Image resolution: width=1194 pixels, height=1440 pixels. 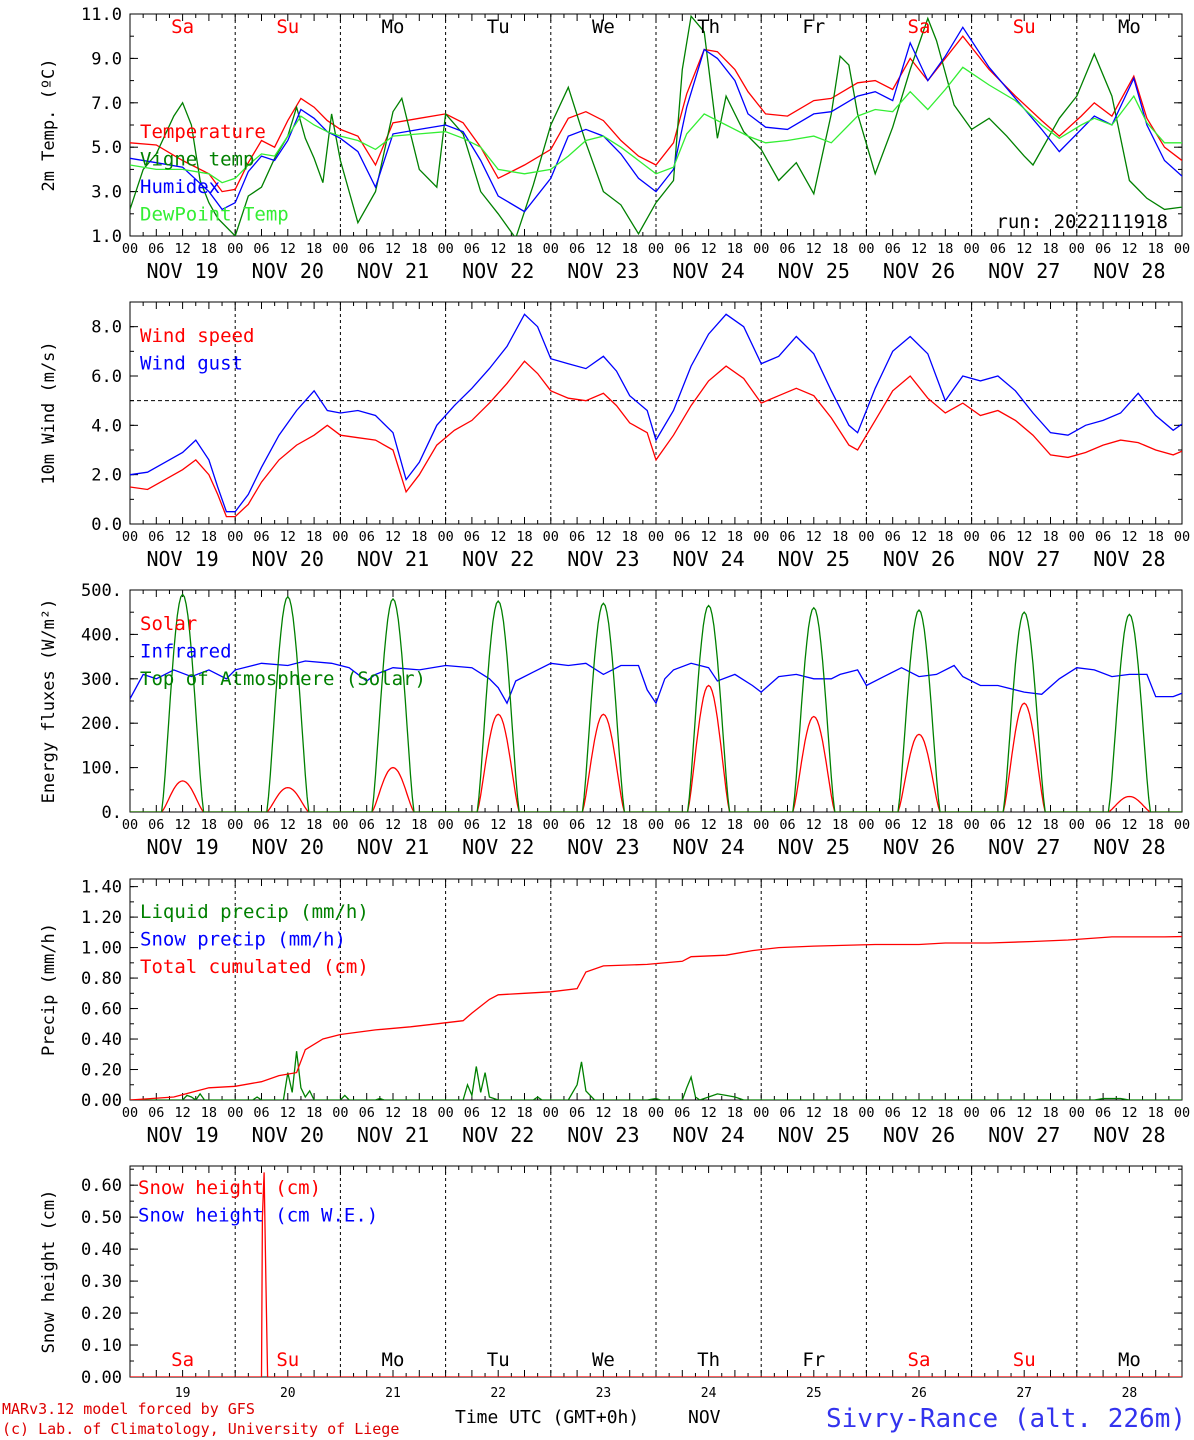 What do you see at coordinates (229, 1188) in the screenshot?
I see `legend-entry: Snow height (cm)` at bounding box center [229, 1188].